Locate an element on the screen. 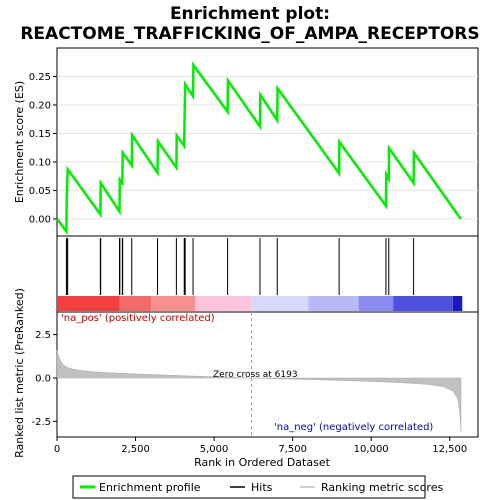 The image size is (500, 500). x-tick-label: 12,500 is located at coordinates (449, 449).